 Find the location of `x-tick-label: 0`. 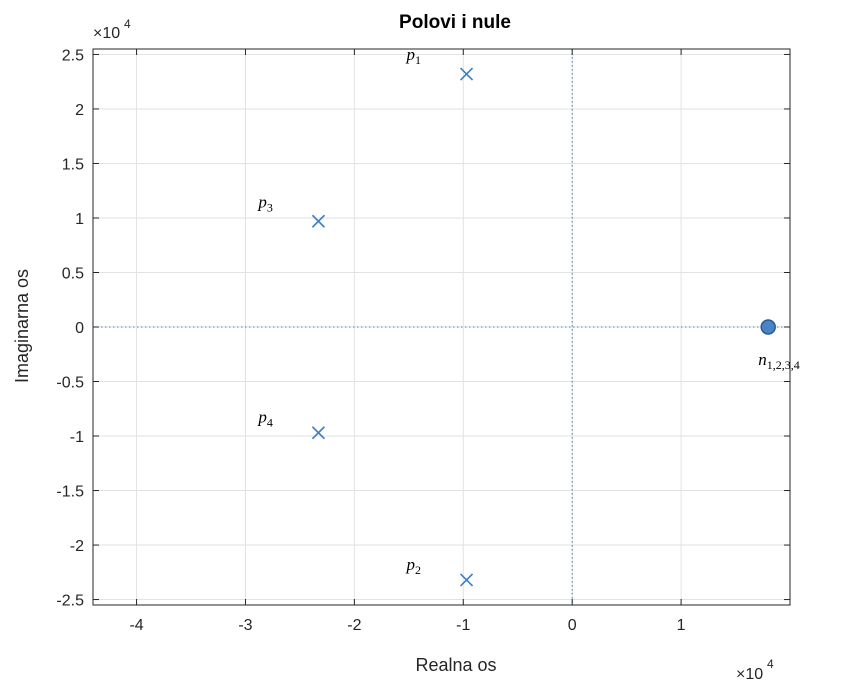

x-tick-label: 0 is located at coordinates (572, 625).